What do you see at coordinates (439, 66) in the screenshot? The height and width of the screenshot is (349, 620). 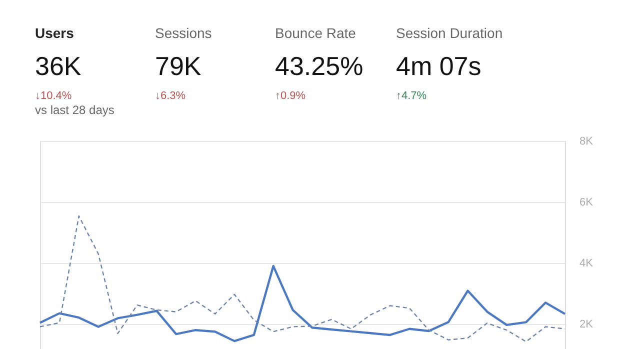 I see `text: 4m 07s` at bounding box center [439, 66].